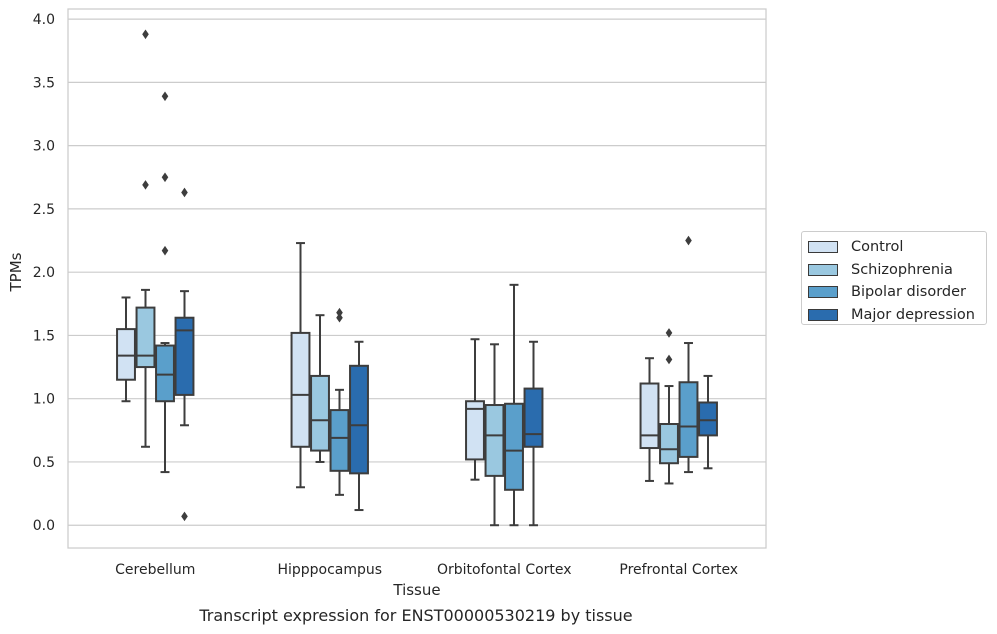  Describe the element at coordinates (16, 272) in the screenshot. I see `y-axis-label: TPMs` at that location.